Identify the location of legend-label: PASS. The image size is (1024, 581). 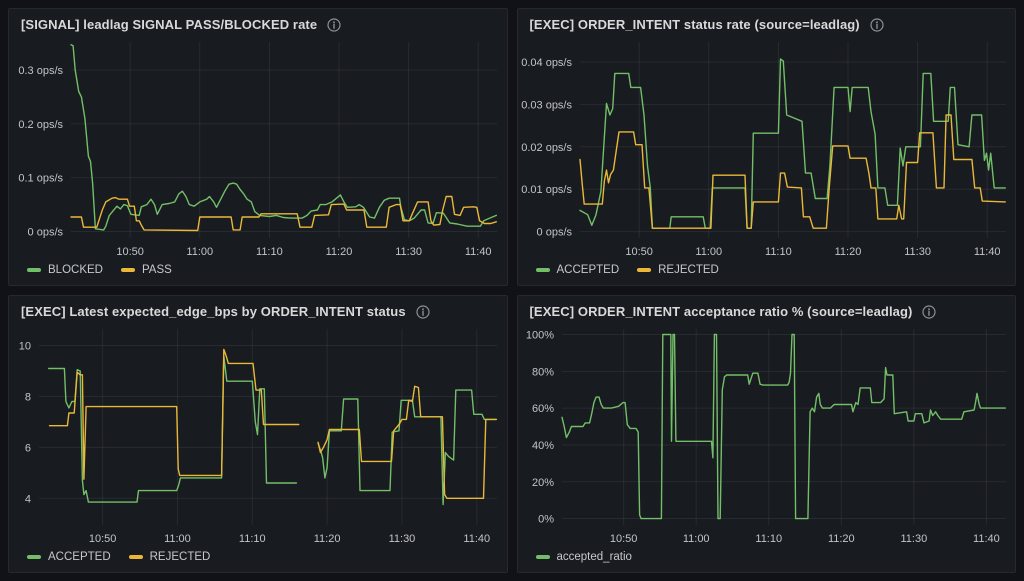
(156, 270).